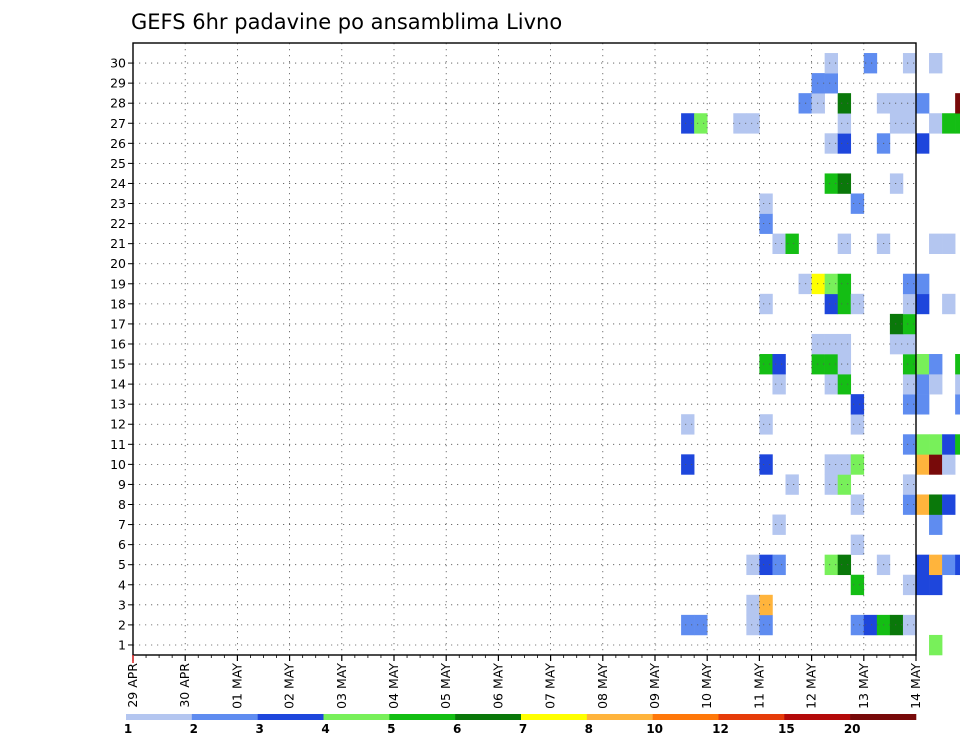 The height and width of the screenshot is (742, 960). I want to click on x-tick-label: 03 MAY, so click(341, 686).